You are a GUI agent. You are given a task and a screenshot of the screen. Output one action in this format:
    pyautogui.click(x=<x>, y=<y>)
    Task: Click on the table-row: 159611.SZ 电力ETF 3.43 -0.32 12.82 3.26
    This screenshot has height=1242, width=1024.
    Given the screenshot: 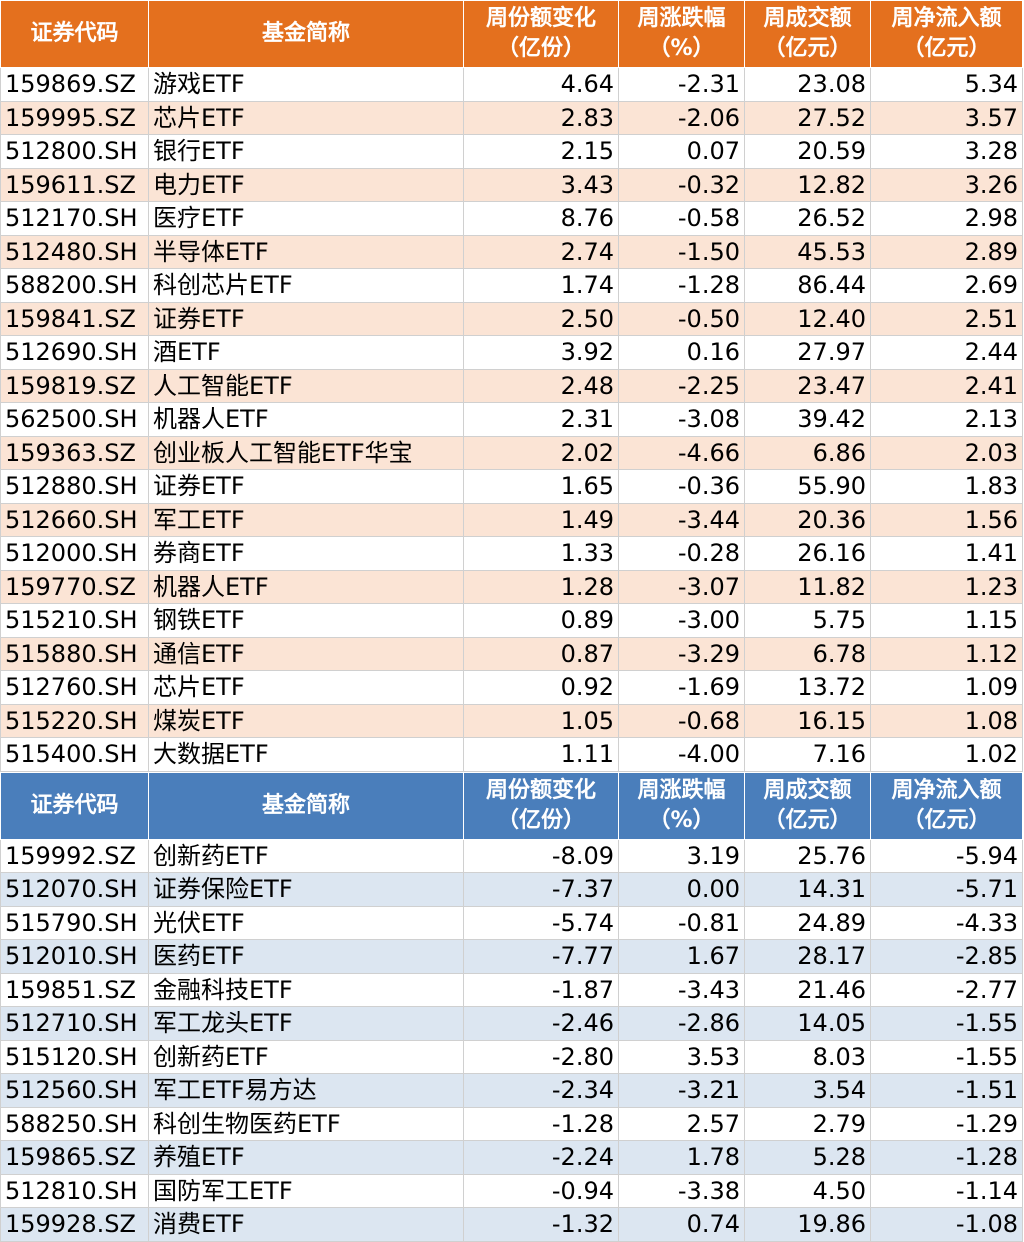 What is the action you would take?
    pyautogui.click(x=511, y=184)
    